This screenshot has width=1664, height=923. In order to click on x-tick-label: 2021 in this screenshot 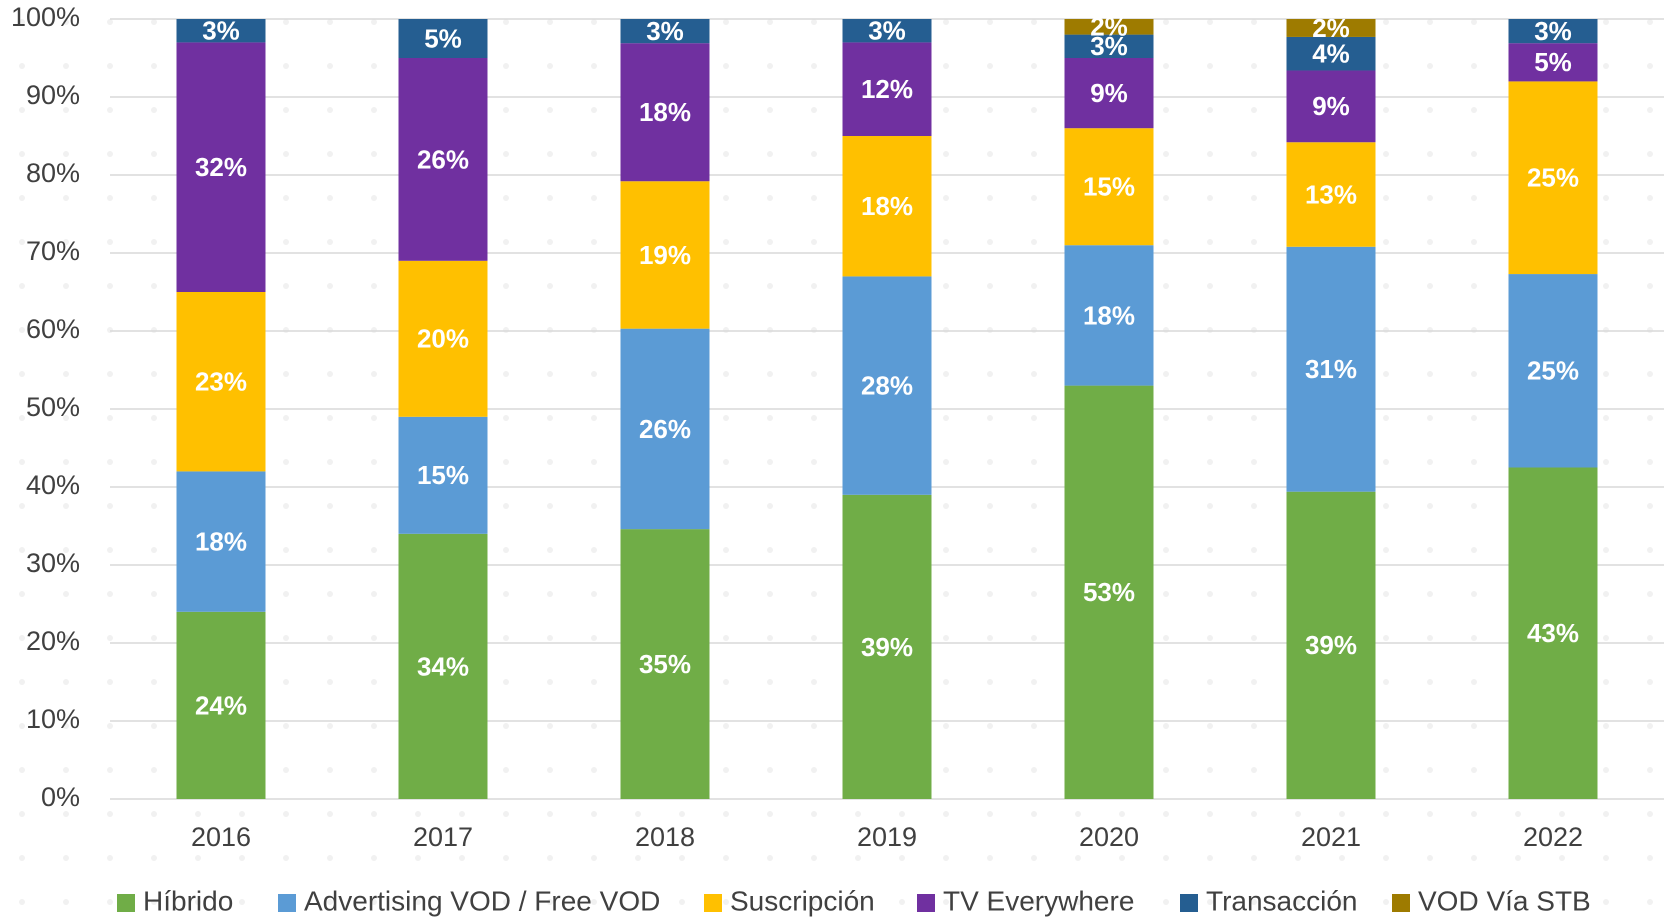, I will do `click(1331, 837)`.